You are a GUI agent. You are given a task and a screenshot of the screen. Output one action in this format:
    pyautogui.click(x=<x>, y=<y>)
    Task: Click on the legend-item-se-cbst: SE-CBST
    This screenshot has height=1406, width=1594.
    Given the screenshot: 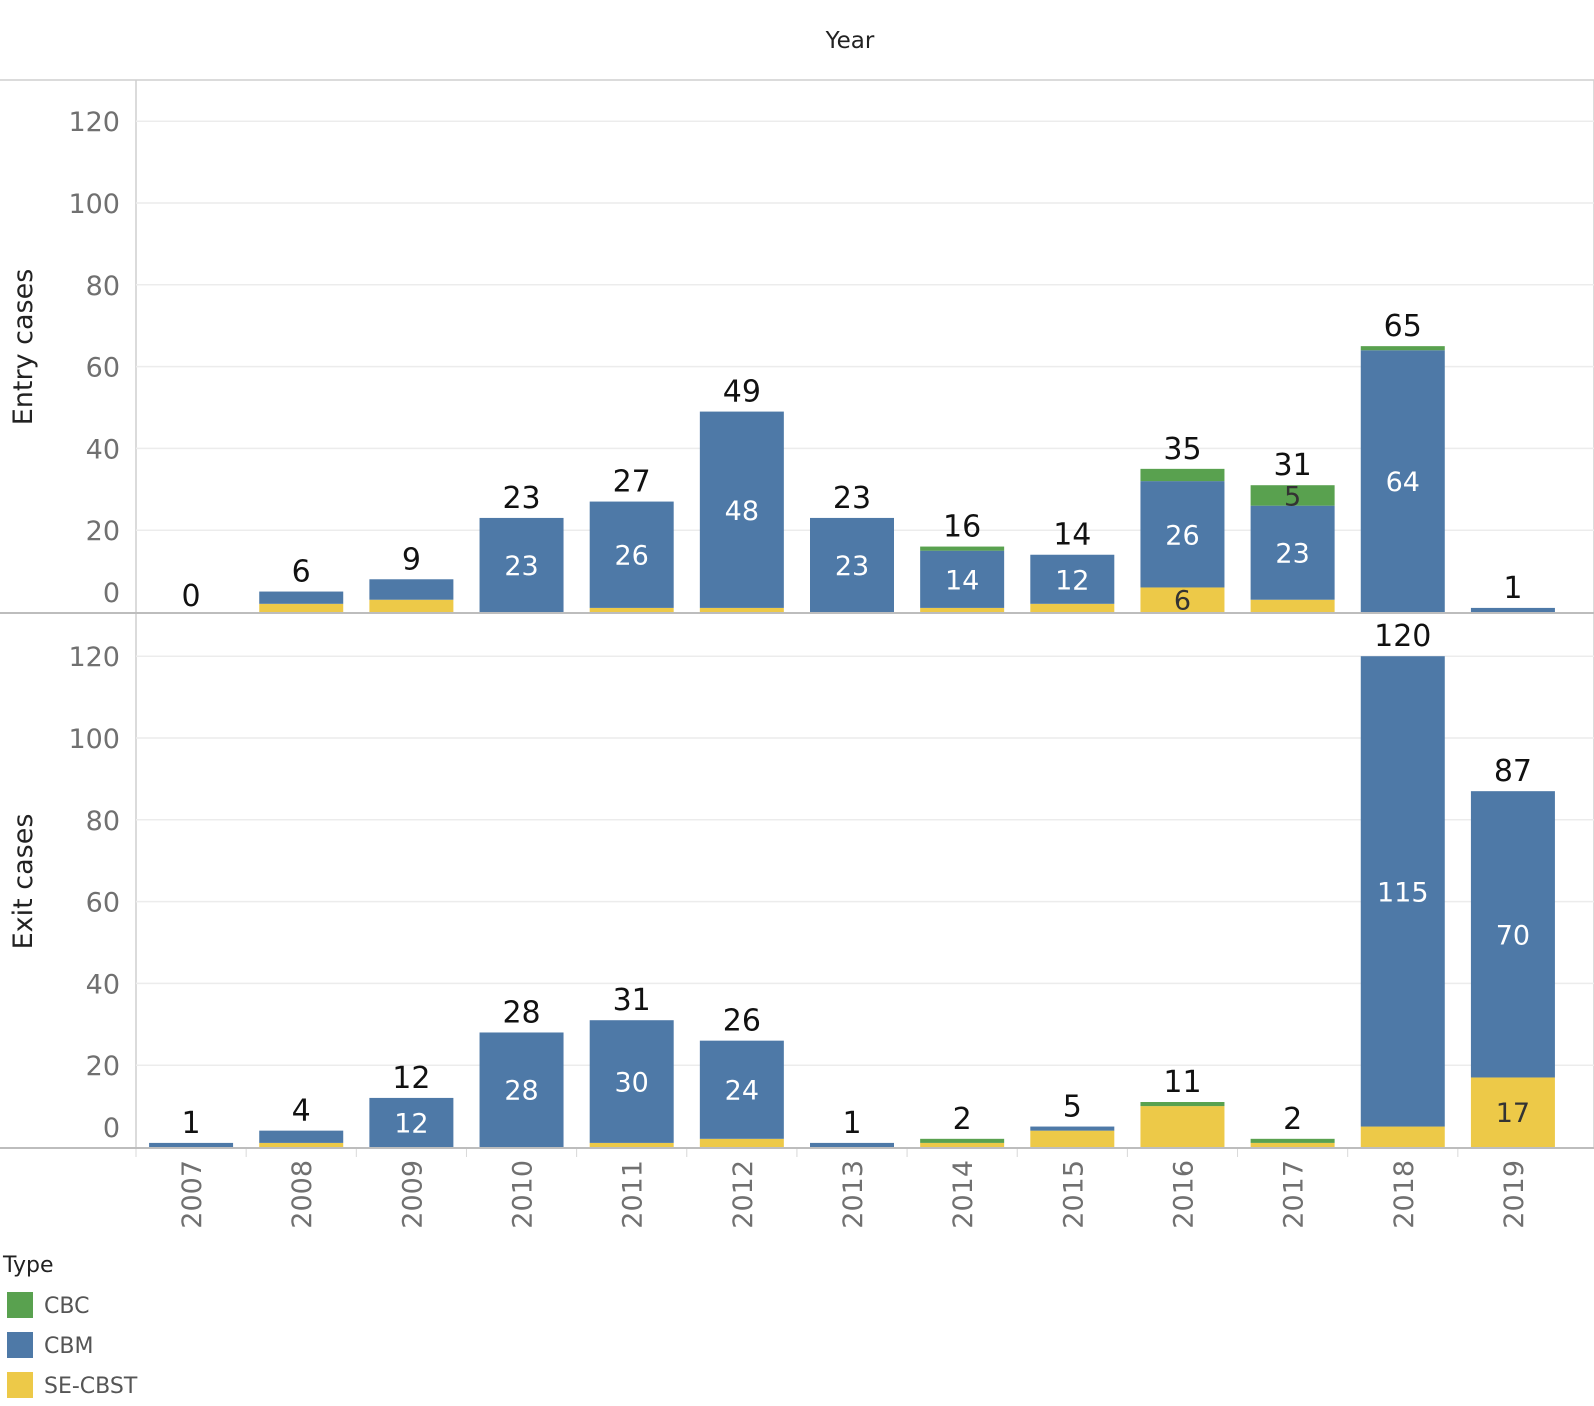 What is the action you would take?
    pyautogui.click(x=72, y=1385)
    